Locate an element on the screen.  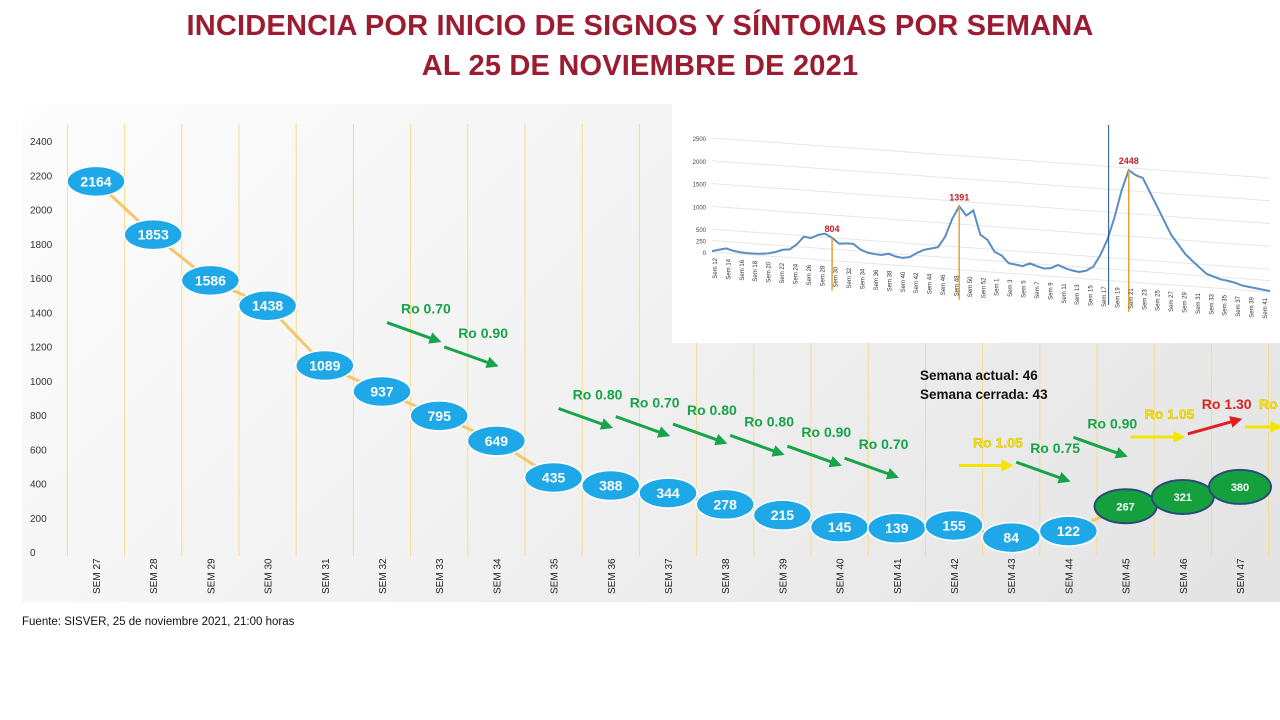
y-tick-label: 0 is located at coordinates (33, 553).